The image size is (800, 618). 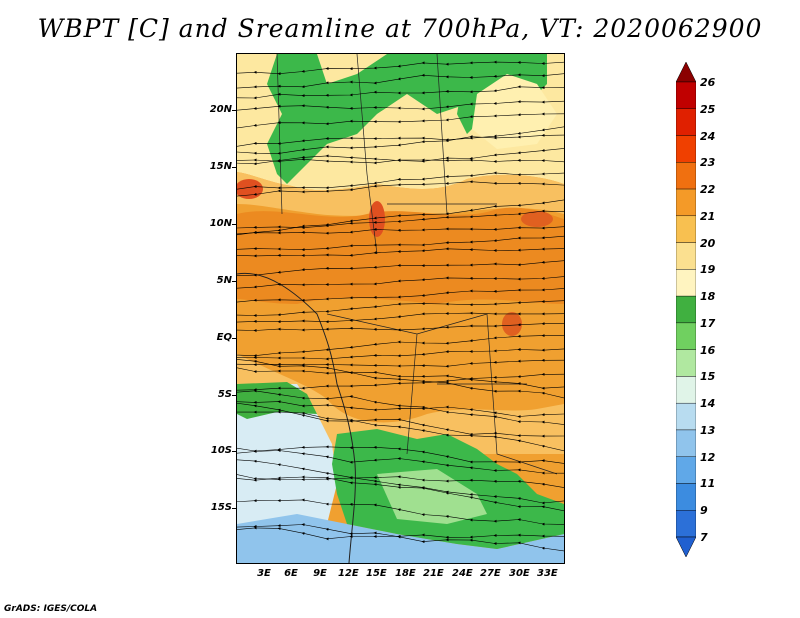 What do you see at coordinates (224, 280) in the screenshot?
I see `lat-label: 5N` at bounding box center [224, 280].